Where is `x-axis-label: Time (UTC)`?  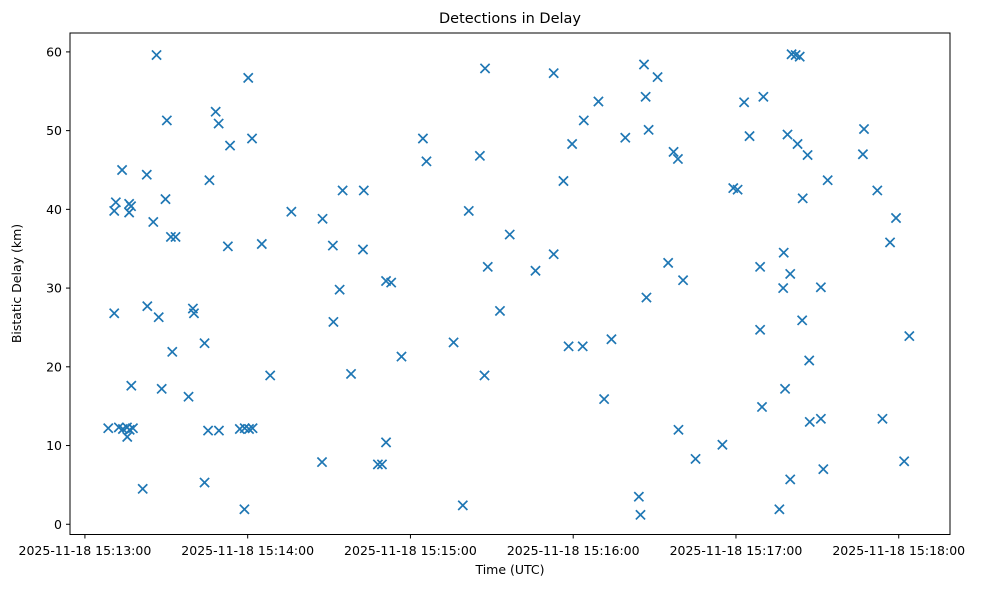 x-axis-label: Time (UTC) is located at coordinates (509, 569).